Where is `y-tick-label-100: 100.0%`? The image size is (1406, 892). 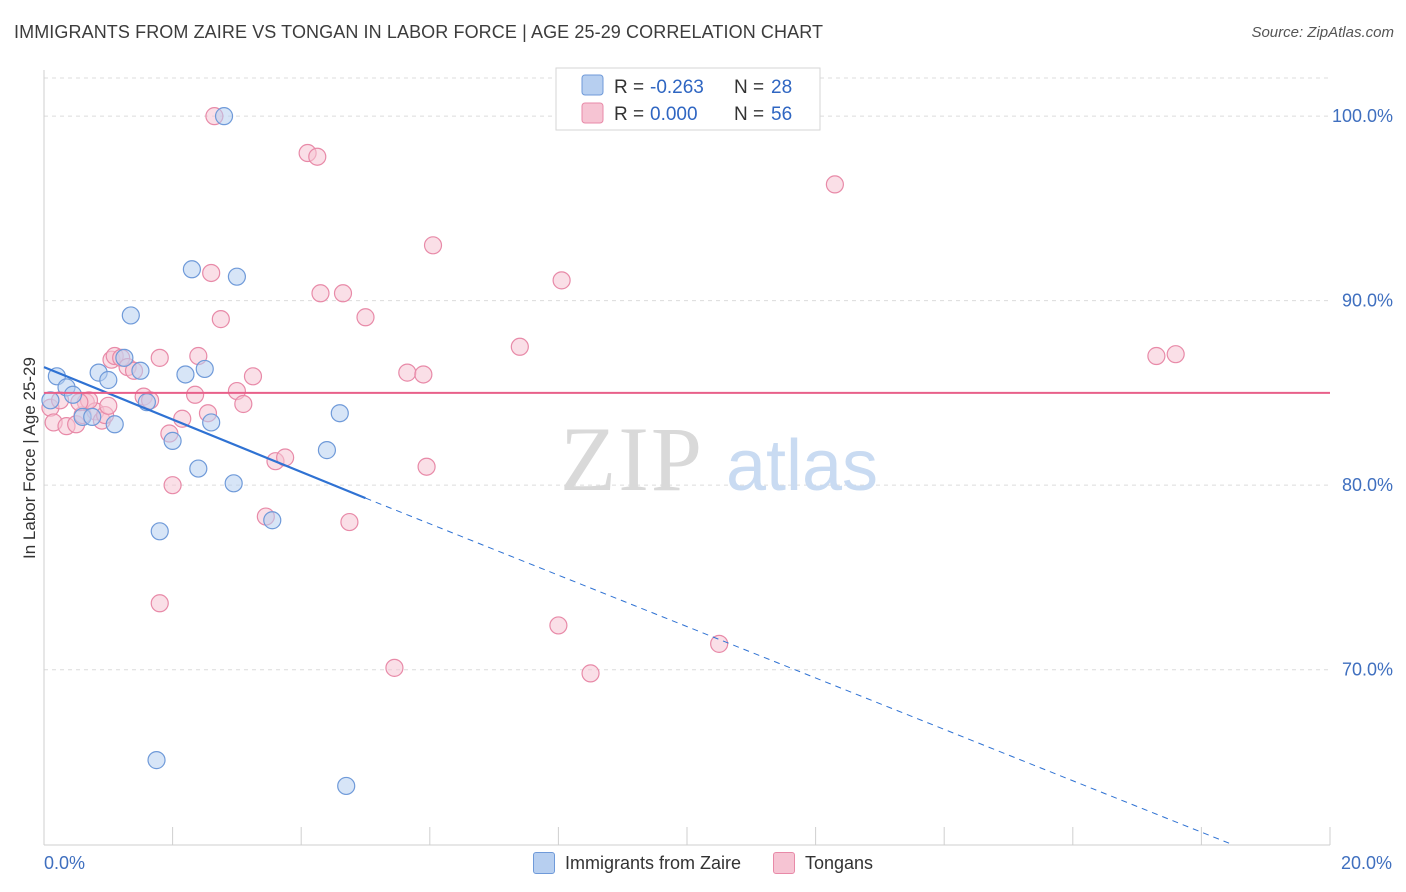
y-tick-label-100: 100.0% is located at coordinates (1362, 116).